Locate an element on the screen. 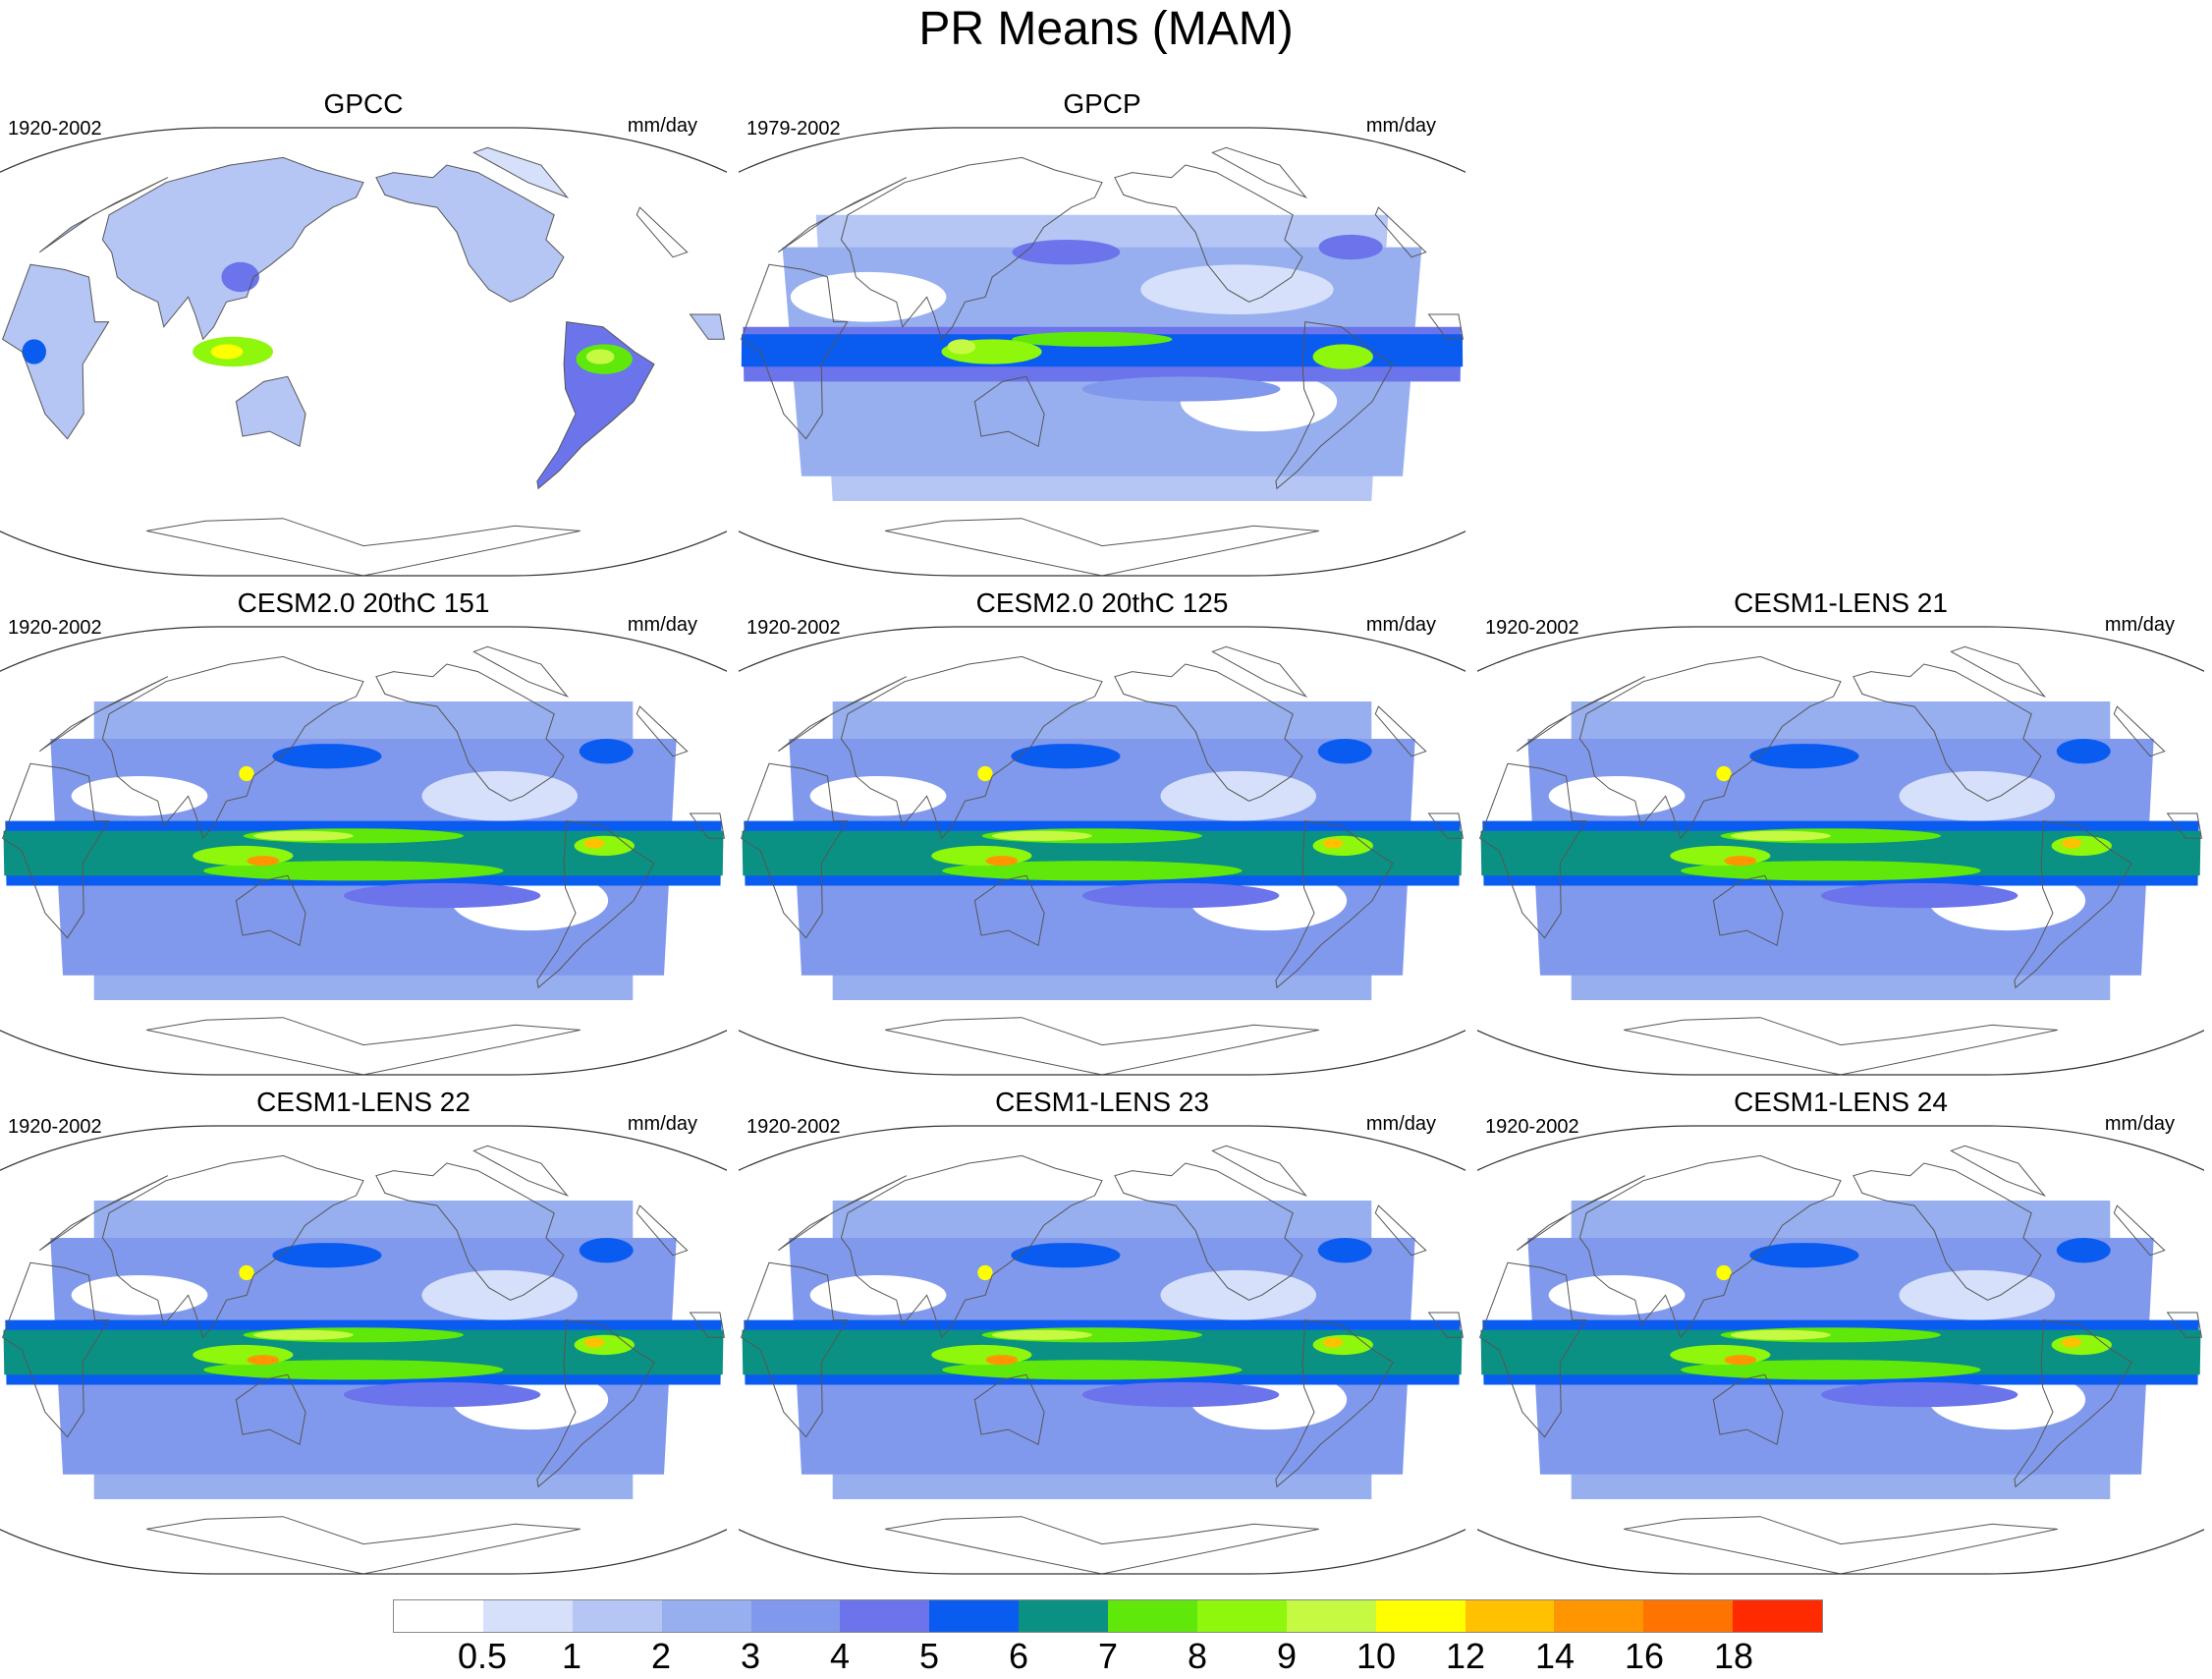 The image size is (2212, 1679). itcz-core is located at coordinates (363, 1352).